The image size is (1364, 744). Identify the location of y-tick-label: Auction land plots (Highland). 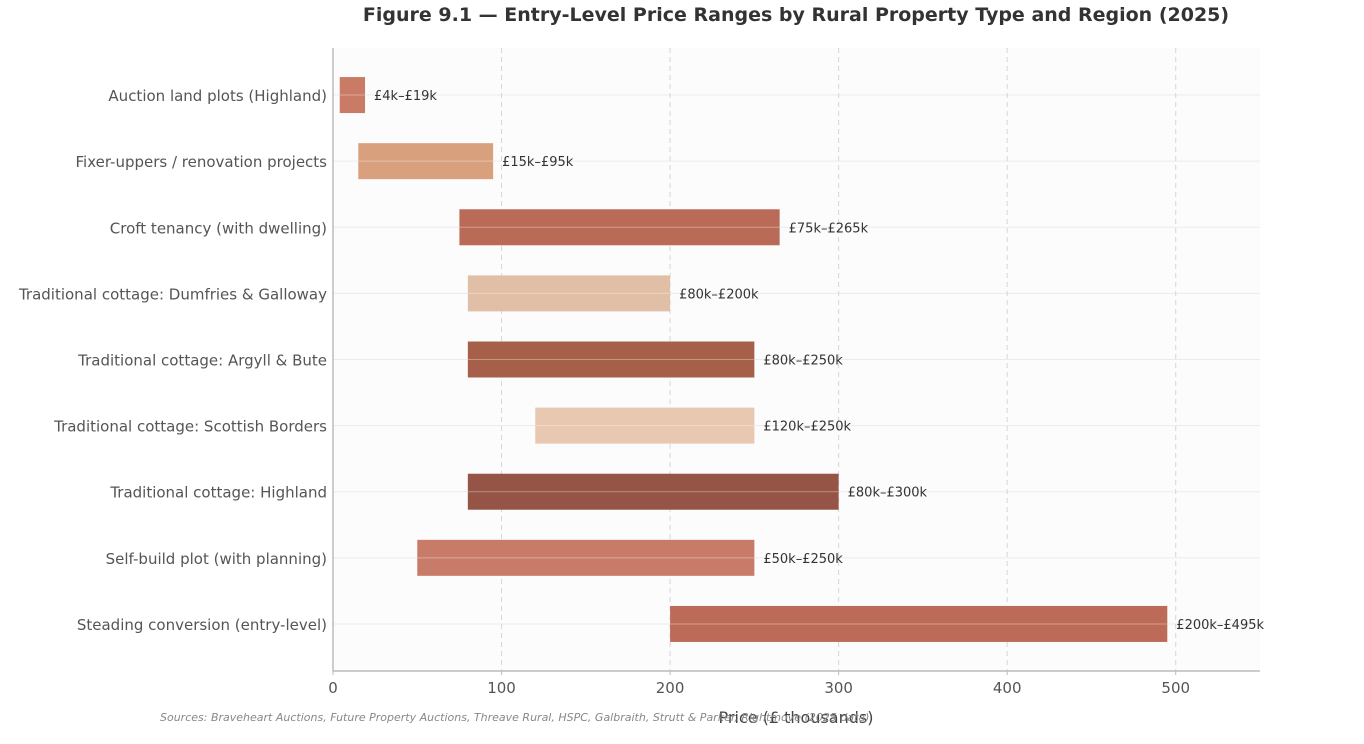
(217, 96).